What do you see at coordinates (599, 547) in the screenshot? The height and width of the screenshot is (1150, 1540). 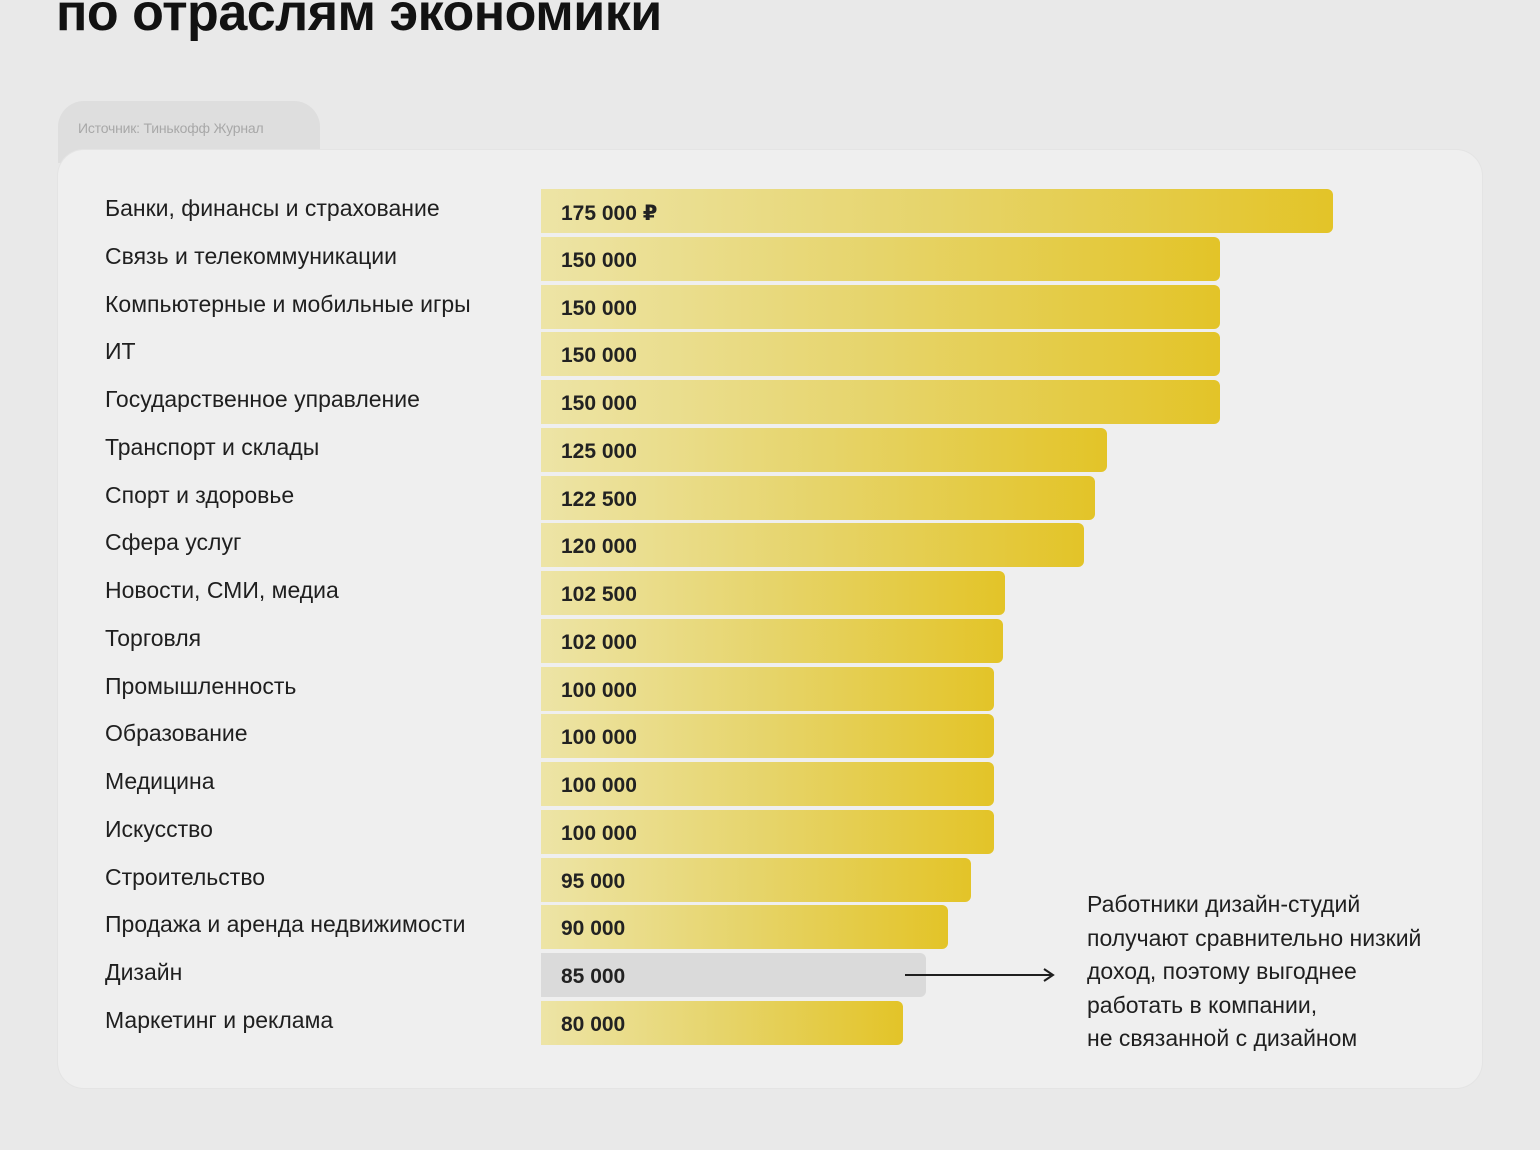 I see `bar-value-label: 120 000` at bounding box center [599, 547].